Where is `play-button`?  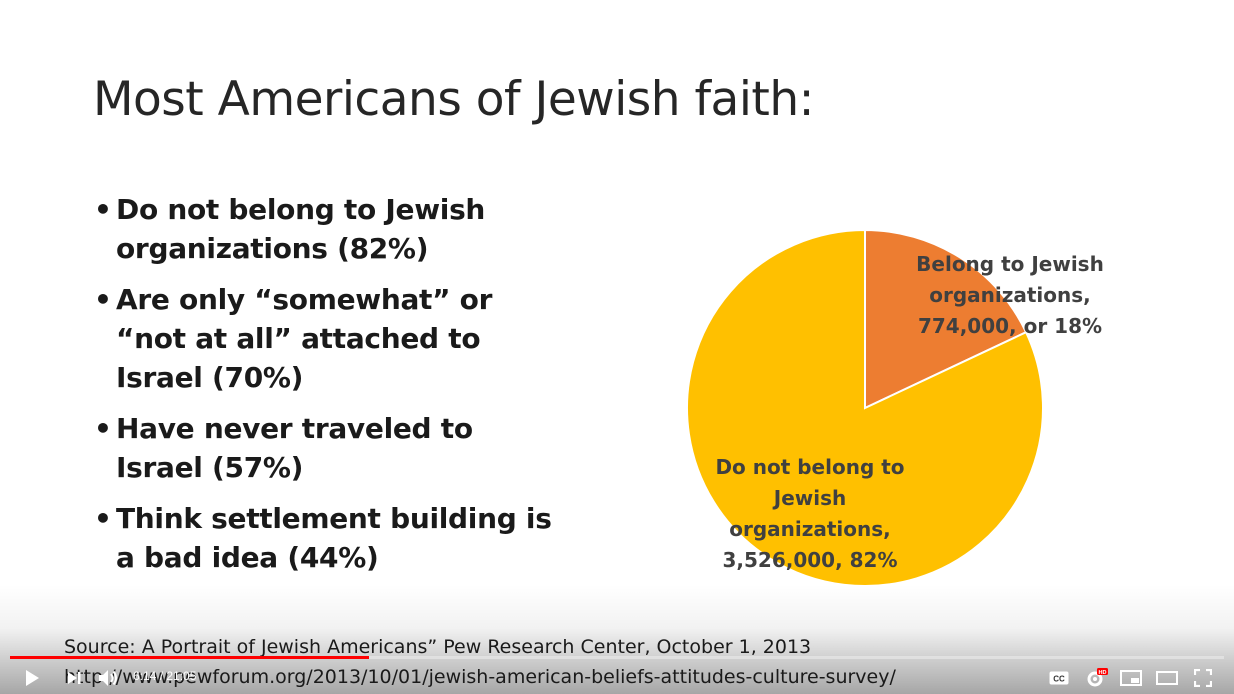 play-button is located at coordinates (32, 678).